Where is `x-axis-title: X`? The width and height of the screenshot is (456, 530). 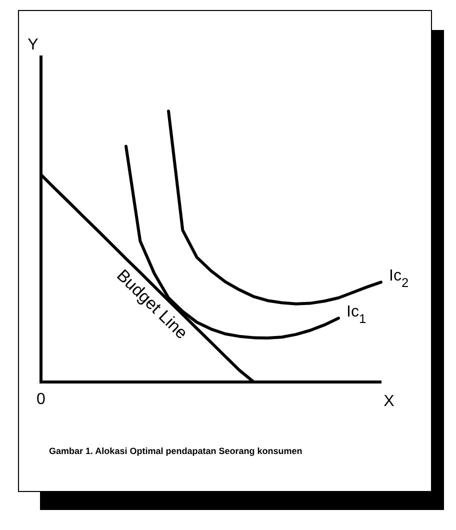 x-axis-title: X is located at coordinates (389, 401).